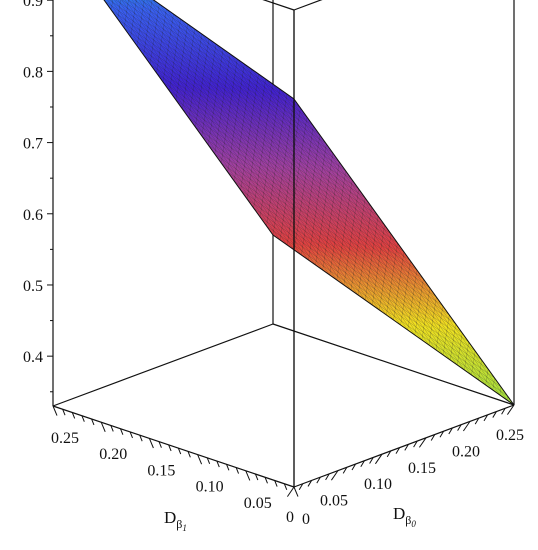  Describe the element at coordinates (33, 5) in the screenshot. I see `z-tick-label: 0.9` at that location.